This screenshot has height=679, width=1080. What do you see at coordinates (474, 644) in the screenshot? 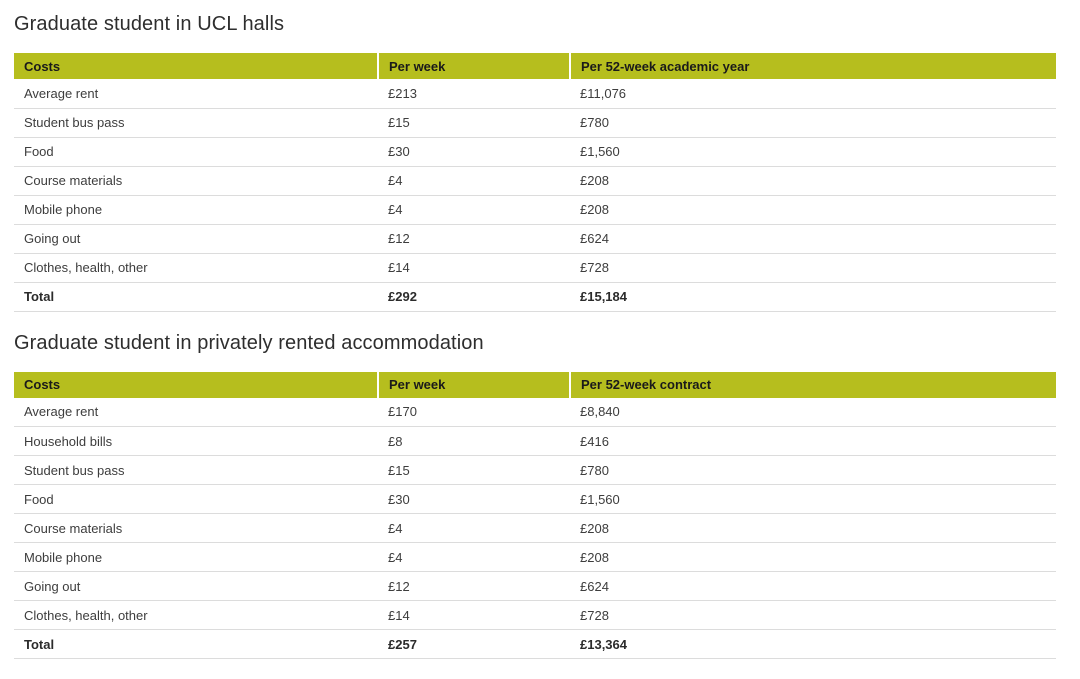
I see `per-week-value-cell: £257` at bounding box center [474, 644].